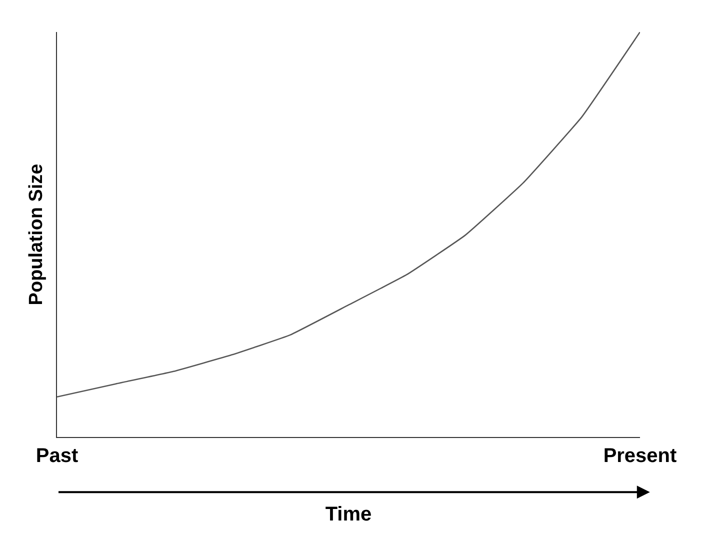 Image resolution: width=702 pixels, height=541 pixels. What do you see at coordinates (640, 456) in the screenshot?
I see `x-tick-label: Present` at bounding box center [640, 456].